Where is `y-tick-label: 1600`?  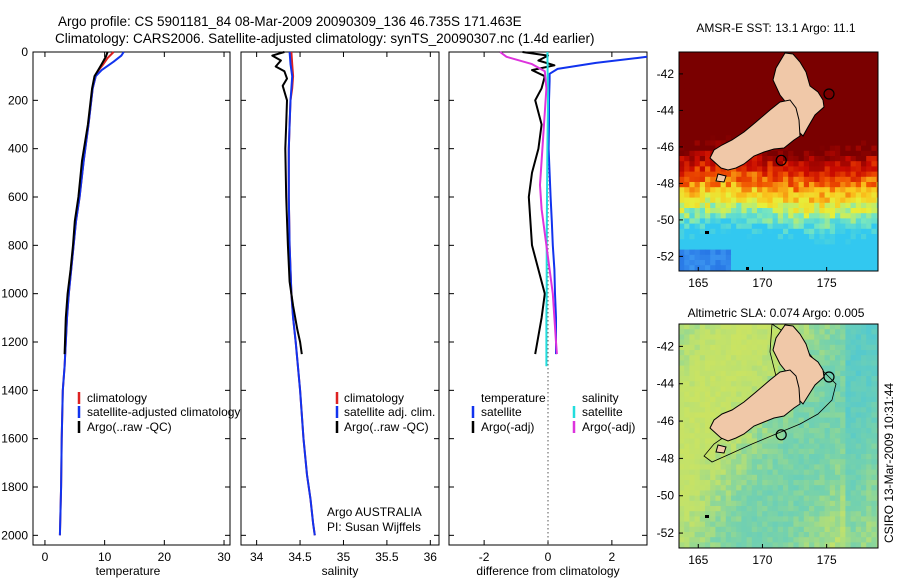
y-tick-label: 1600 is located at coordinates (14, 439).